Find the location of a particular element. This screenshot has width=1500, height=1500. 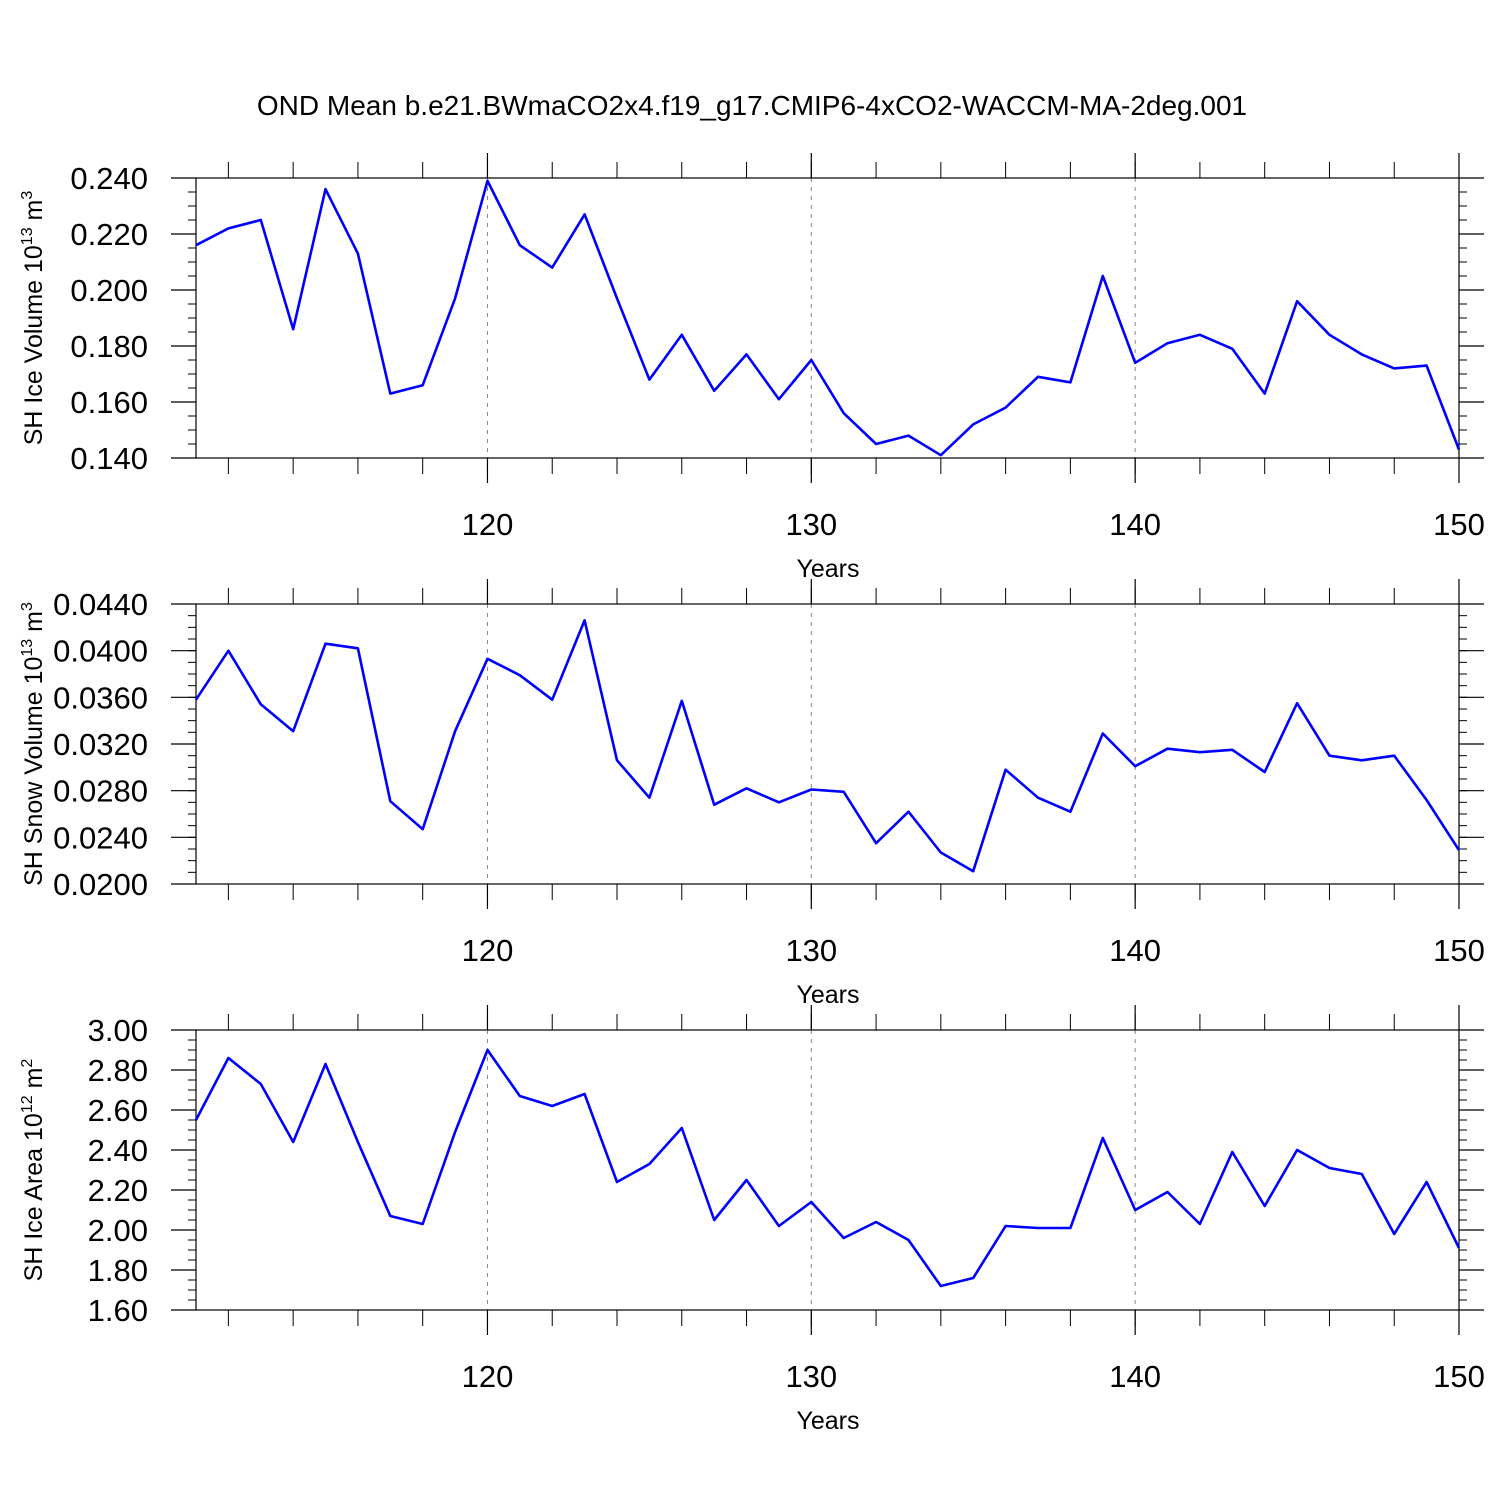

y-tick-label: 1.60 is located at coordinates (118, 1310).